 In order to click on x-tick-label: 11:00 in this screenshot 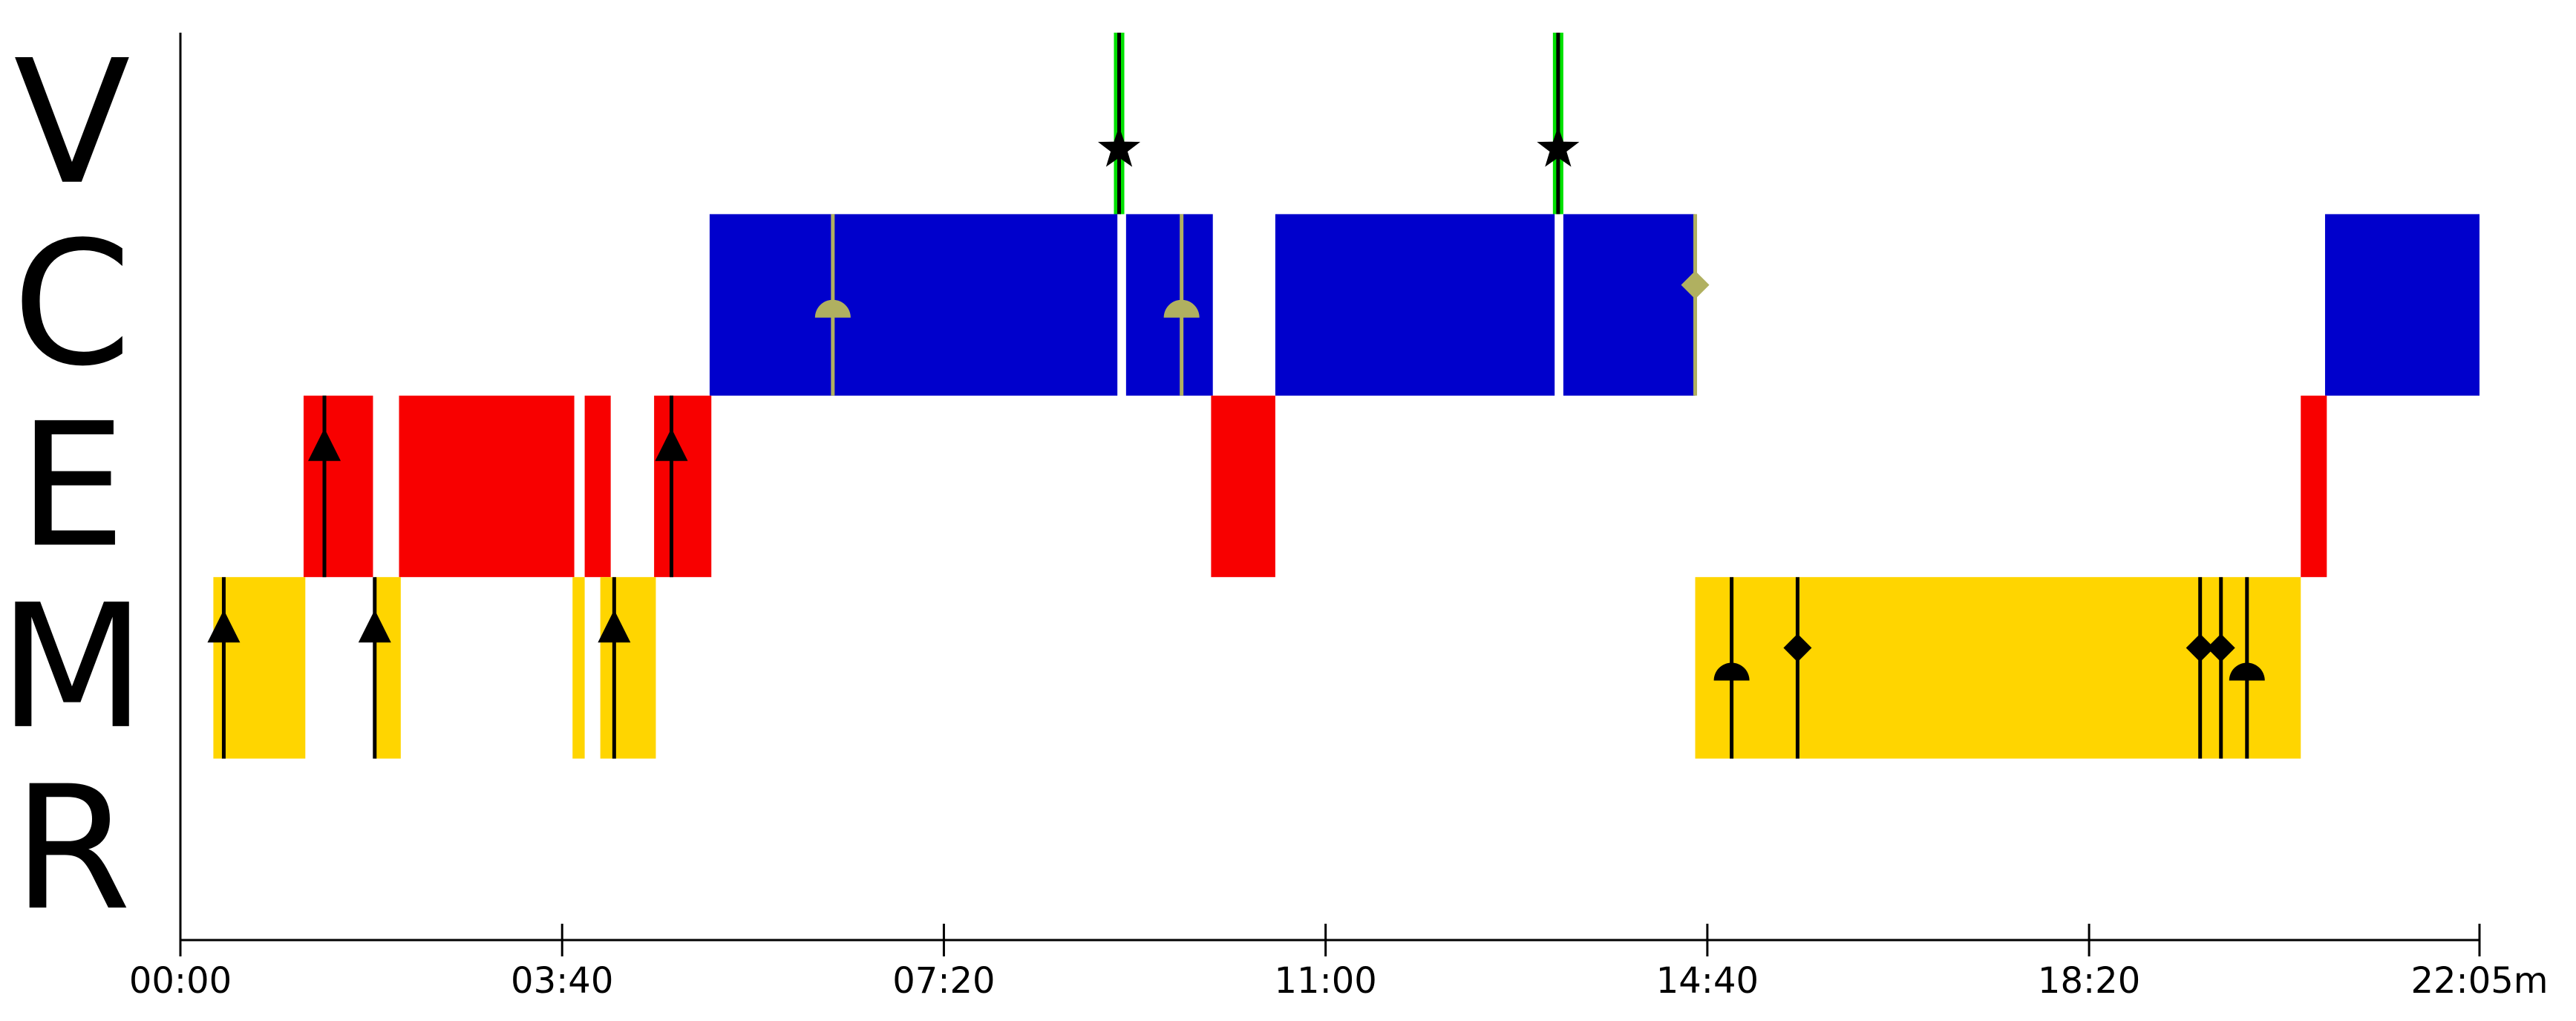, I will do `click(1325, 981)`.